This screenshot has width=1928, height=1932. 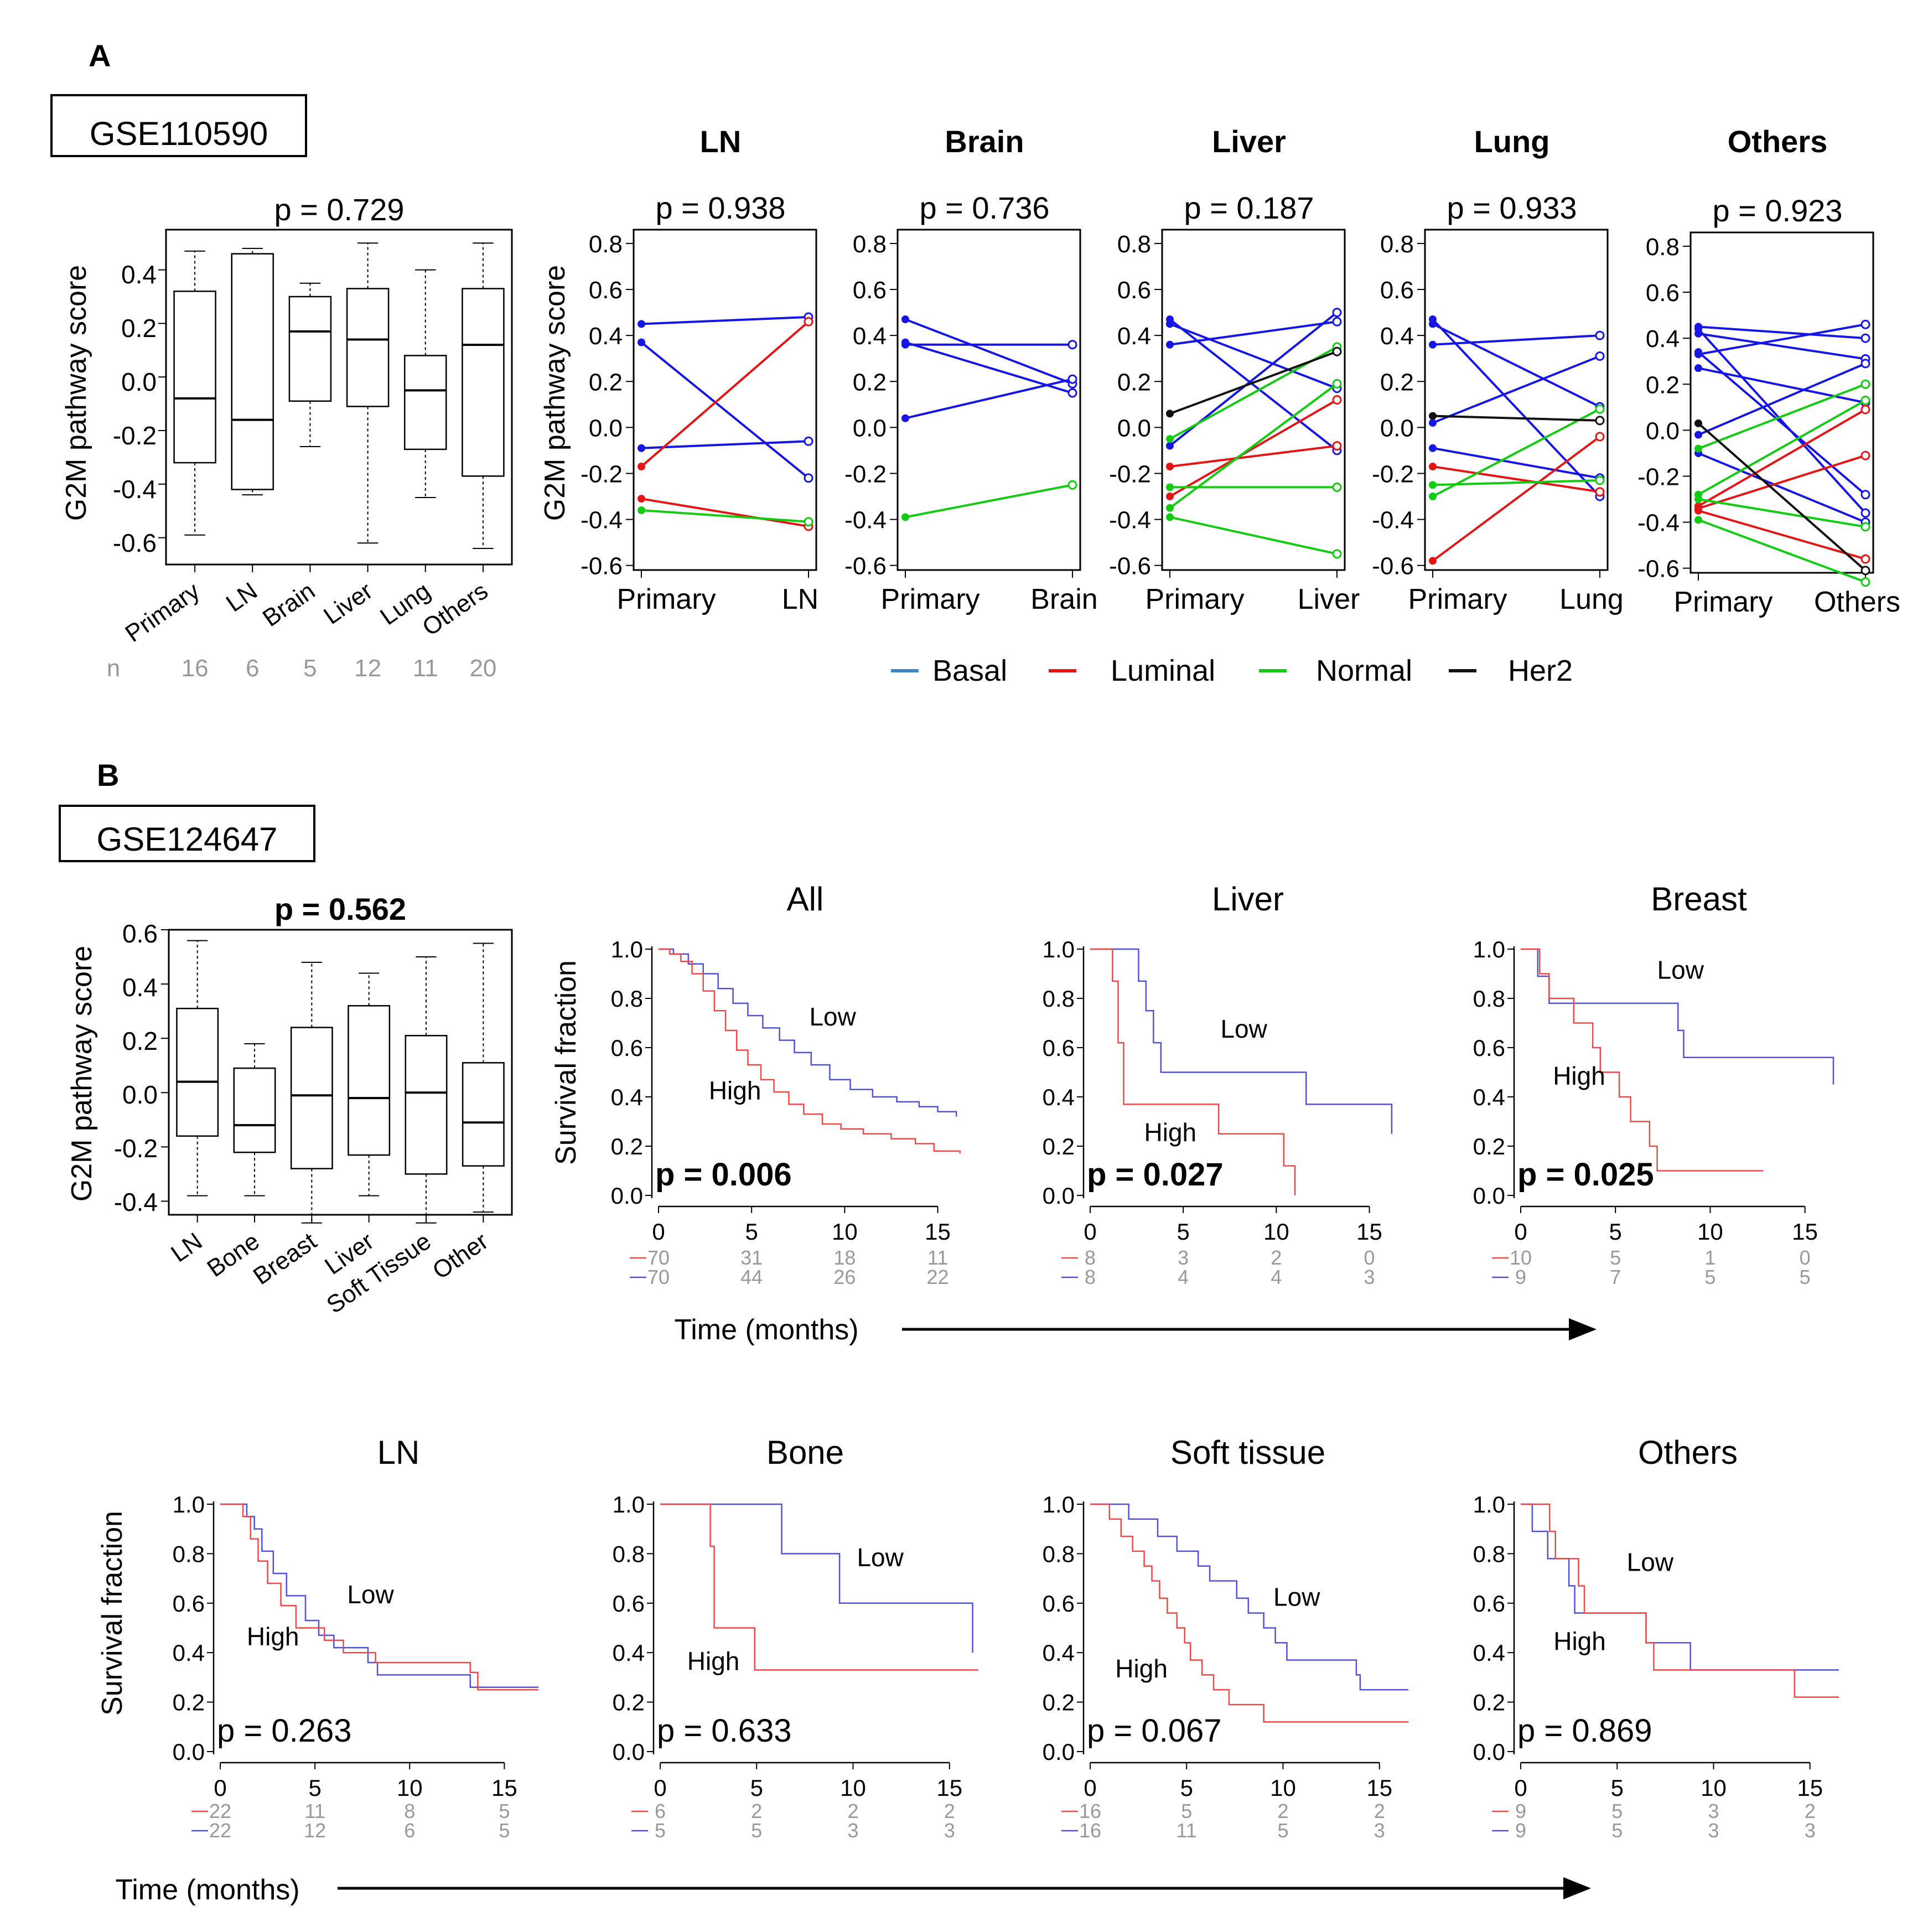 What do you see at coordinates (766, 1330) in the screenshot?
I see `time-label-top: Time (months)` at bounding box center [766, 1330].